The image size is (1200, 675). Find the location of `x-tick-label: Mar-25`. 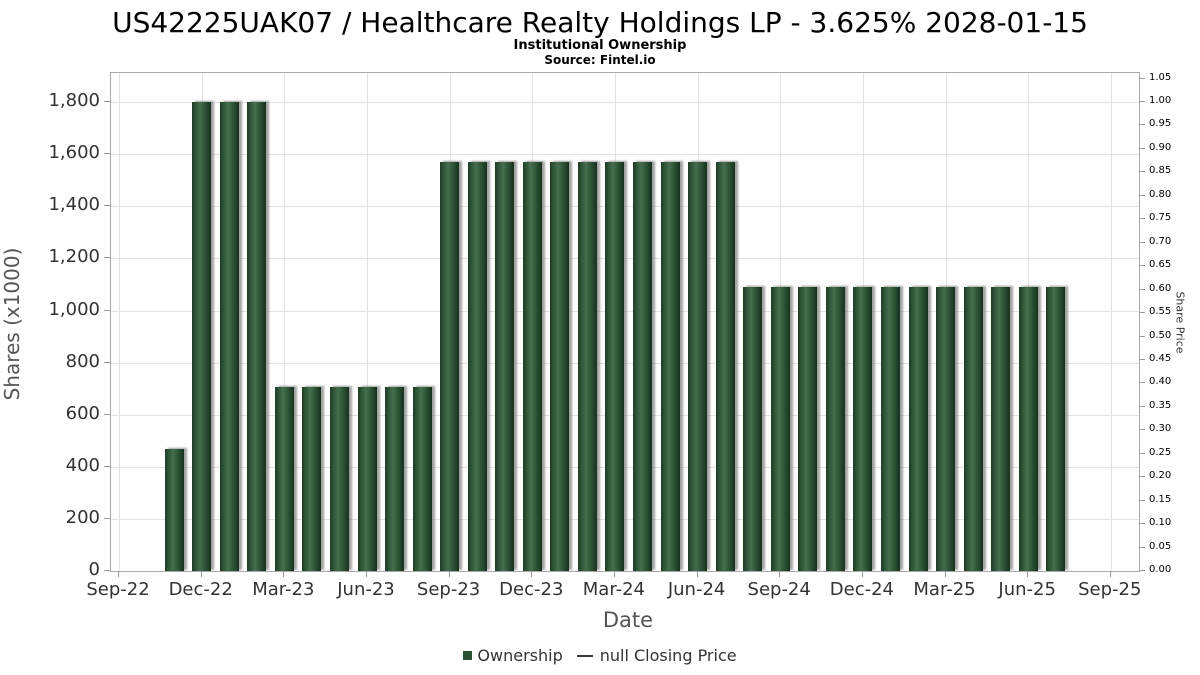

x-tick-label: Mar-25 is located at coordinates (944, 589).